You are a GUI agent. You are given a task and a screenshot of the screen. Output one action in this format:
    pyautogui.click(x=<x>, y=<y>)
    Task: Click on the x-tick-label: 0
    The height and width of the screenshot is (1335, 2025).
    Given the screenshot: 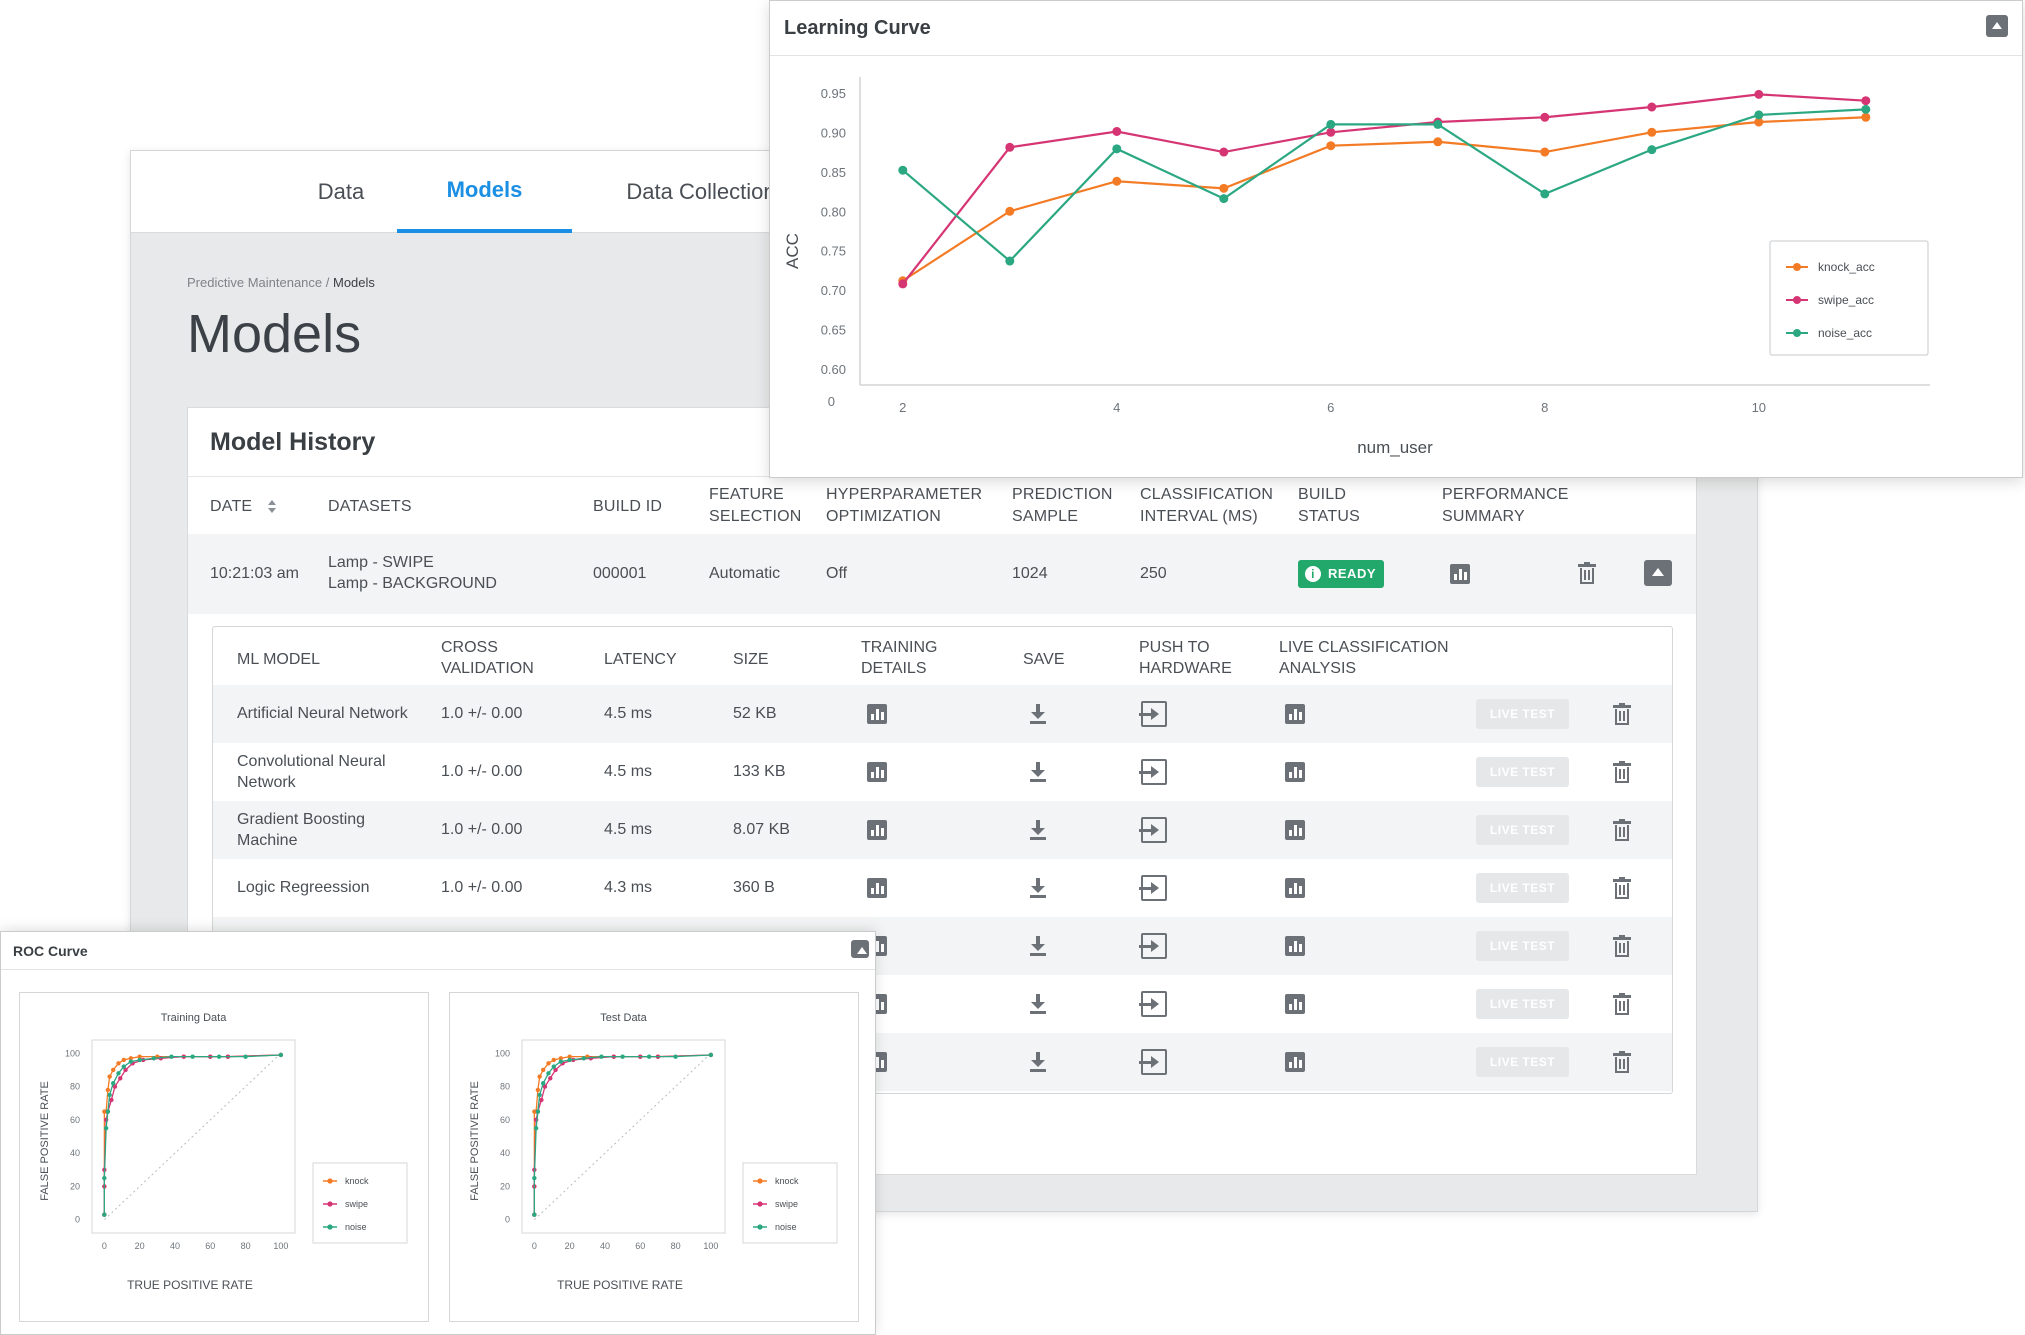 What is the action you would take?
    pyautogui.click(x=534, y=1246)
    